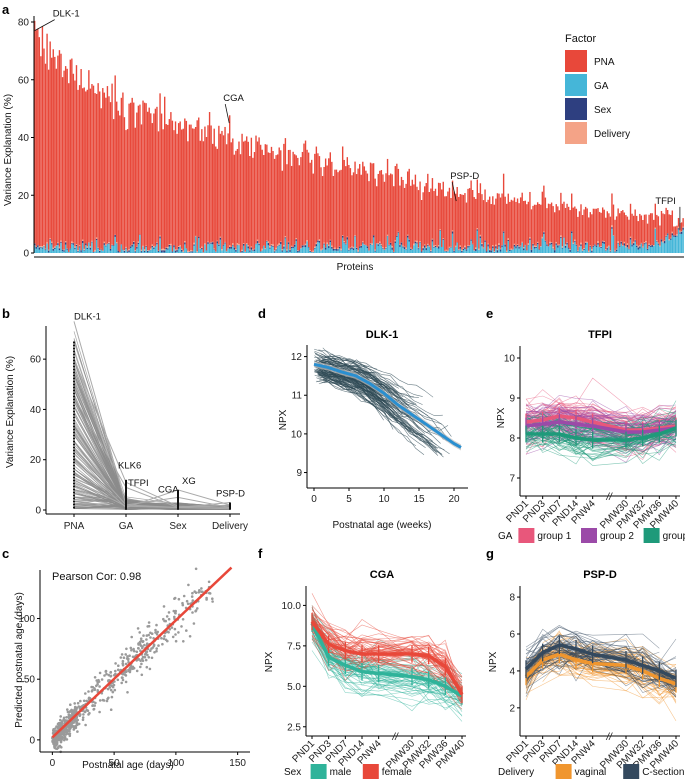 The height and width of the screenshot is (783, 685). I want to click on chart-a-annotation-1: CGA, so click(233, 98).